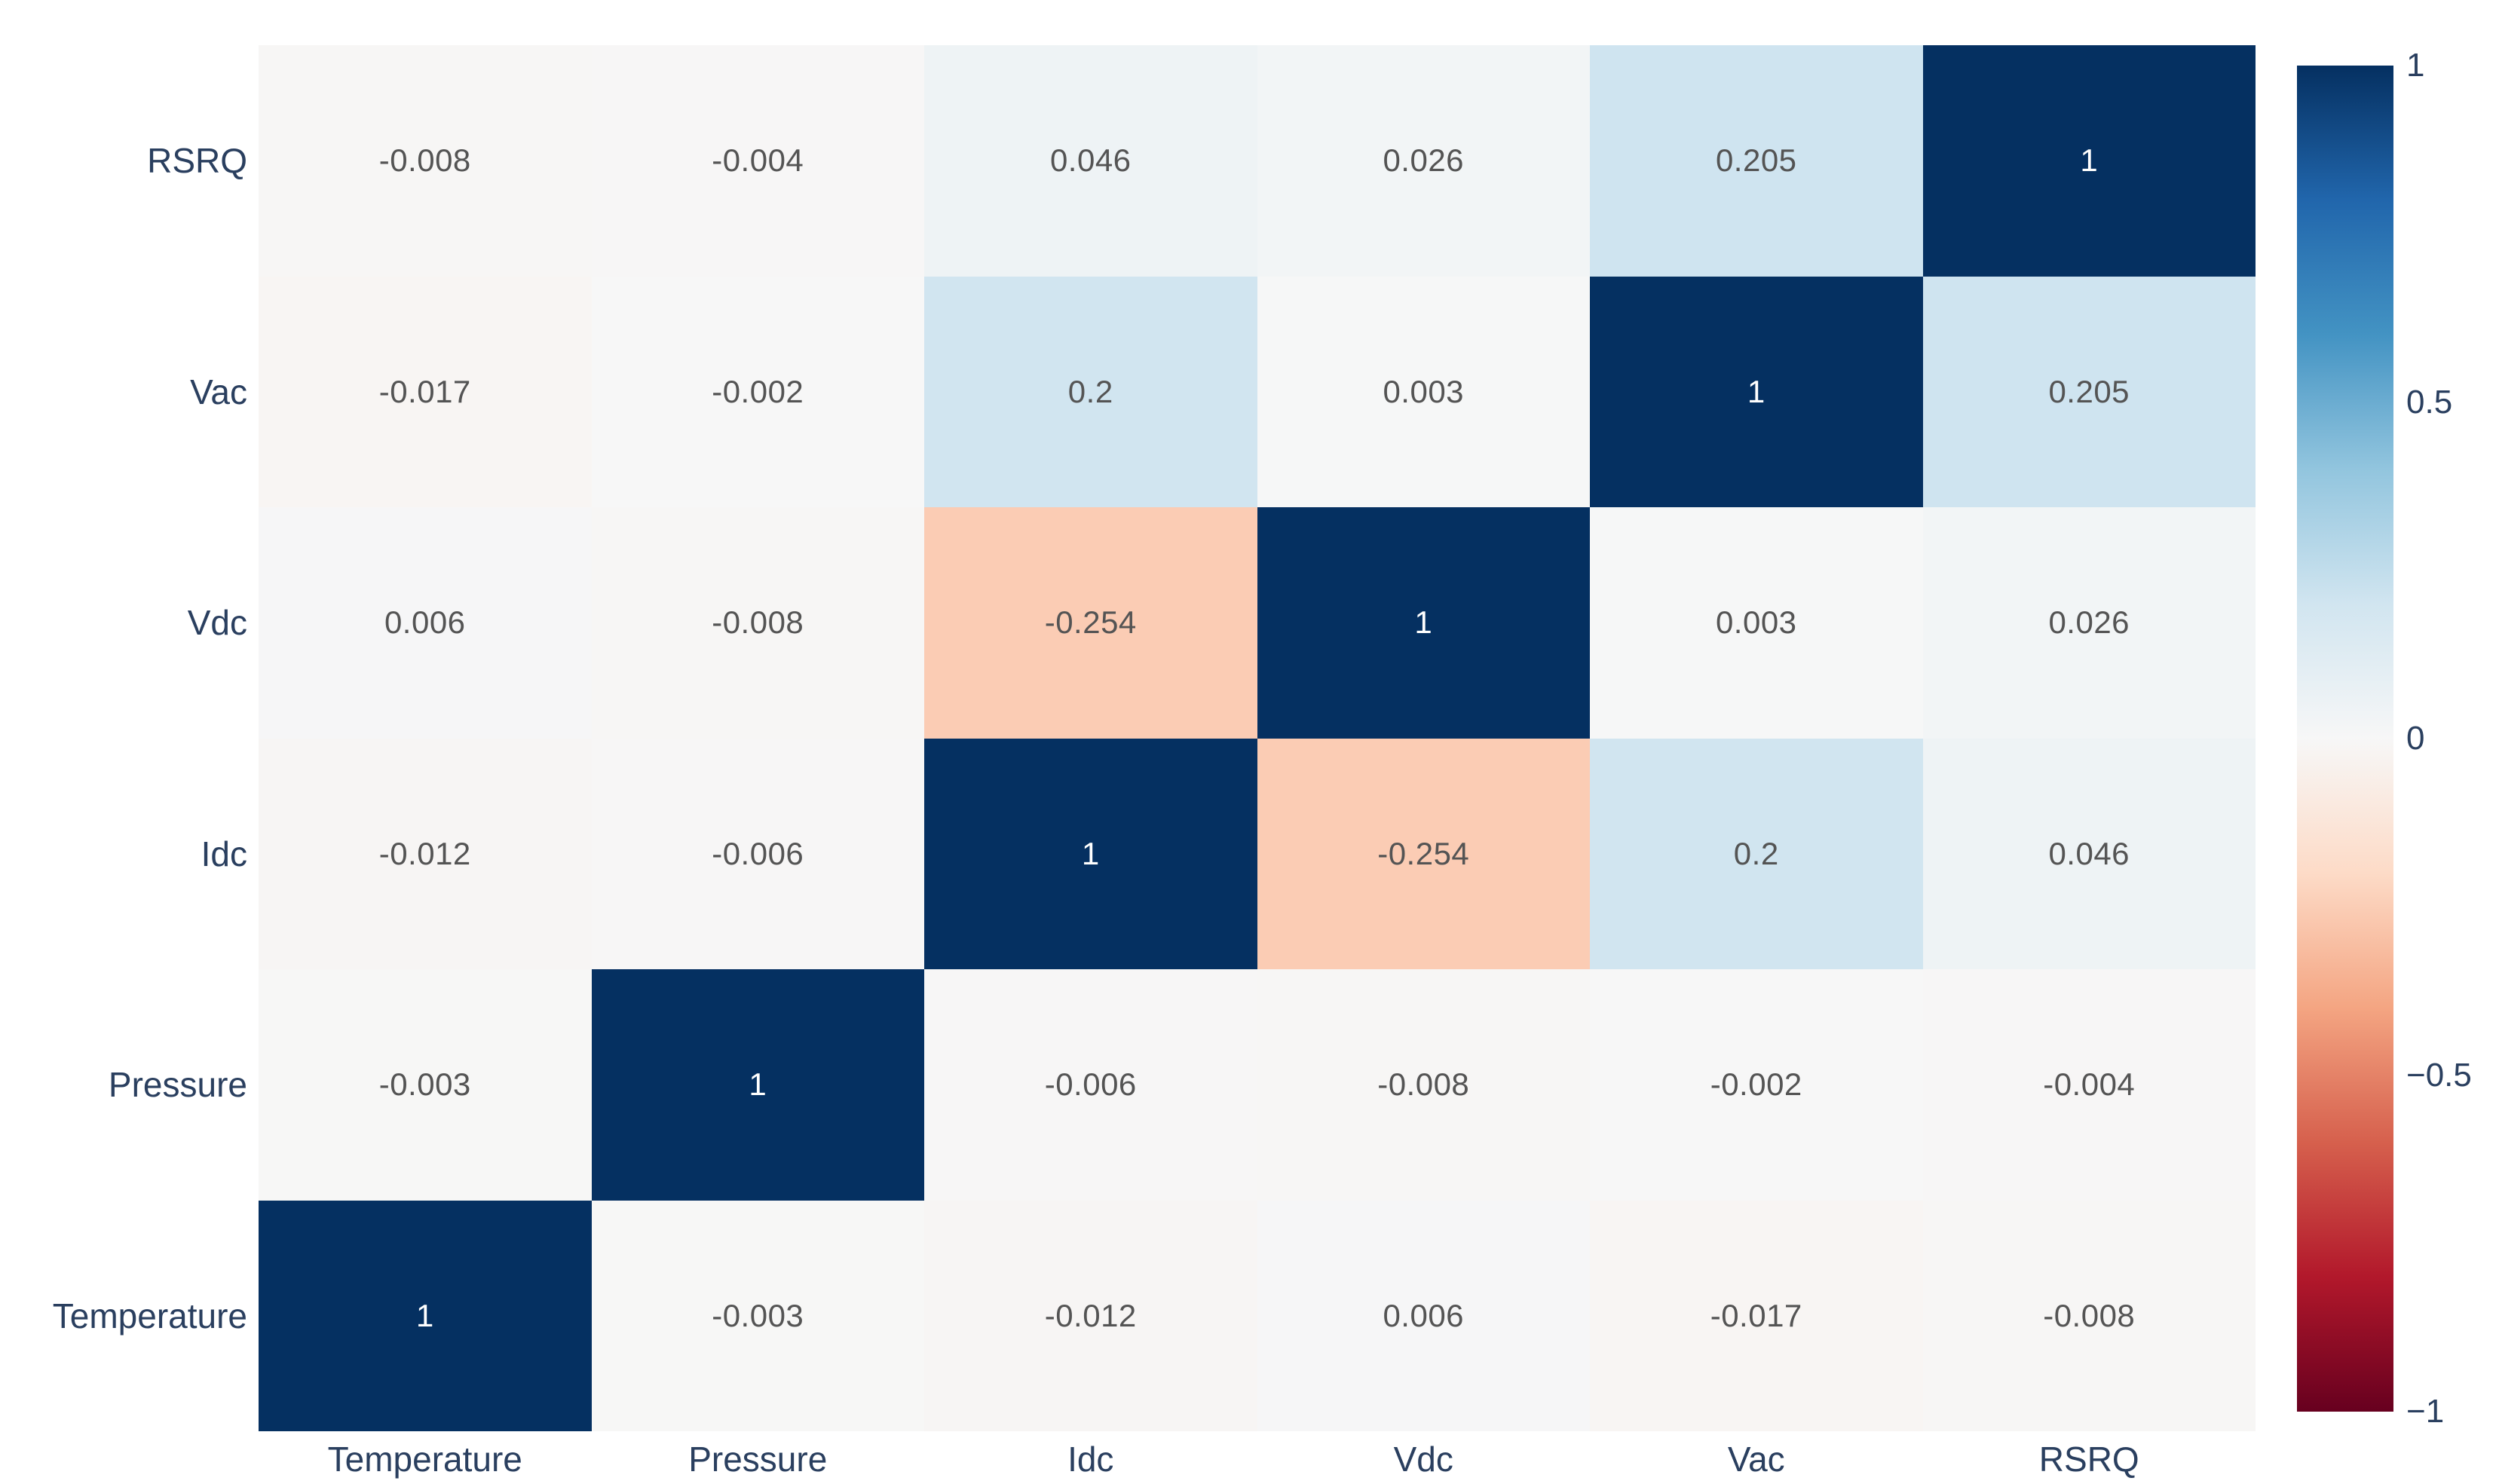 This screenshot has width=2499, height=1484. I want to click on x-axis-label-rsrq: RSRQ, so click(2088, 1460).